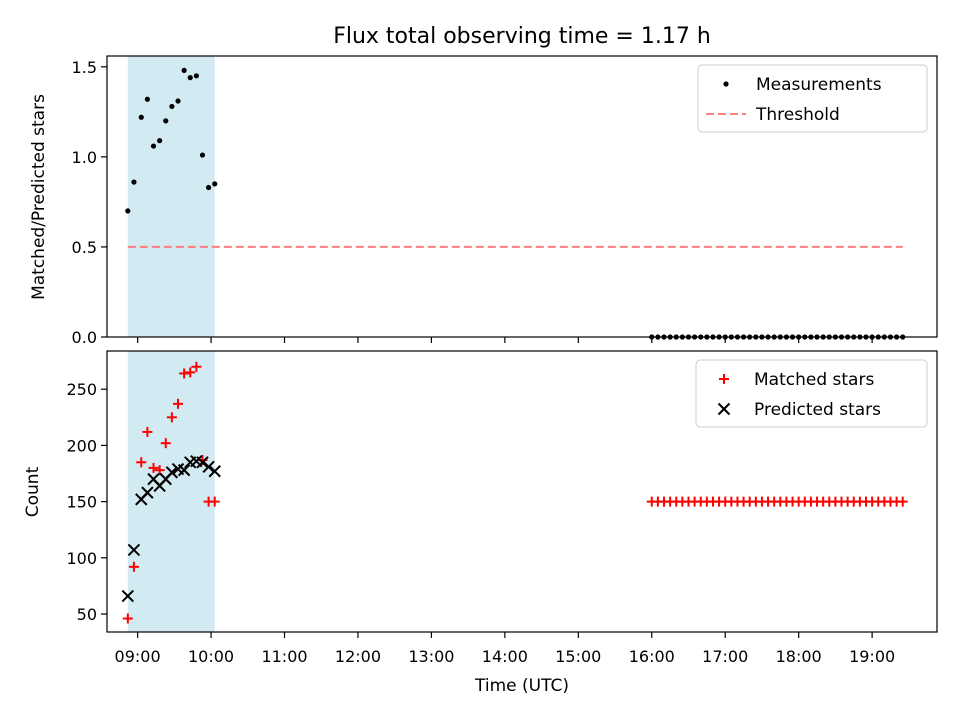 This screenshot has width=960, height=720. I want to click on x-tick-label: 10:00, so click(211, 656).